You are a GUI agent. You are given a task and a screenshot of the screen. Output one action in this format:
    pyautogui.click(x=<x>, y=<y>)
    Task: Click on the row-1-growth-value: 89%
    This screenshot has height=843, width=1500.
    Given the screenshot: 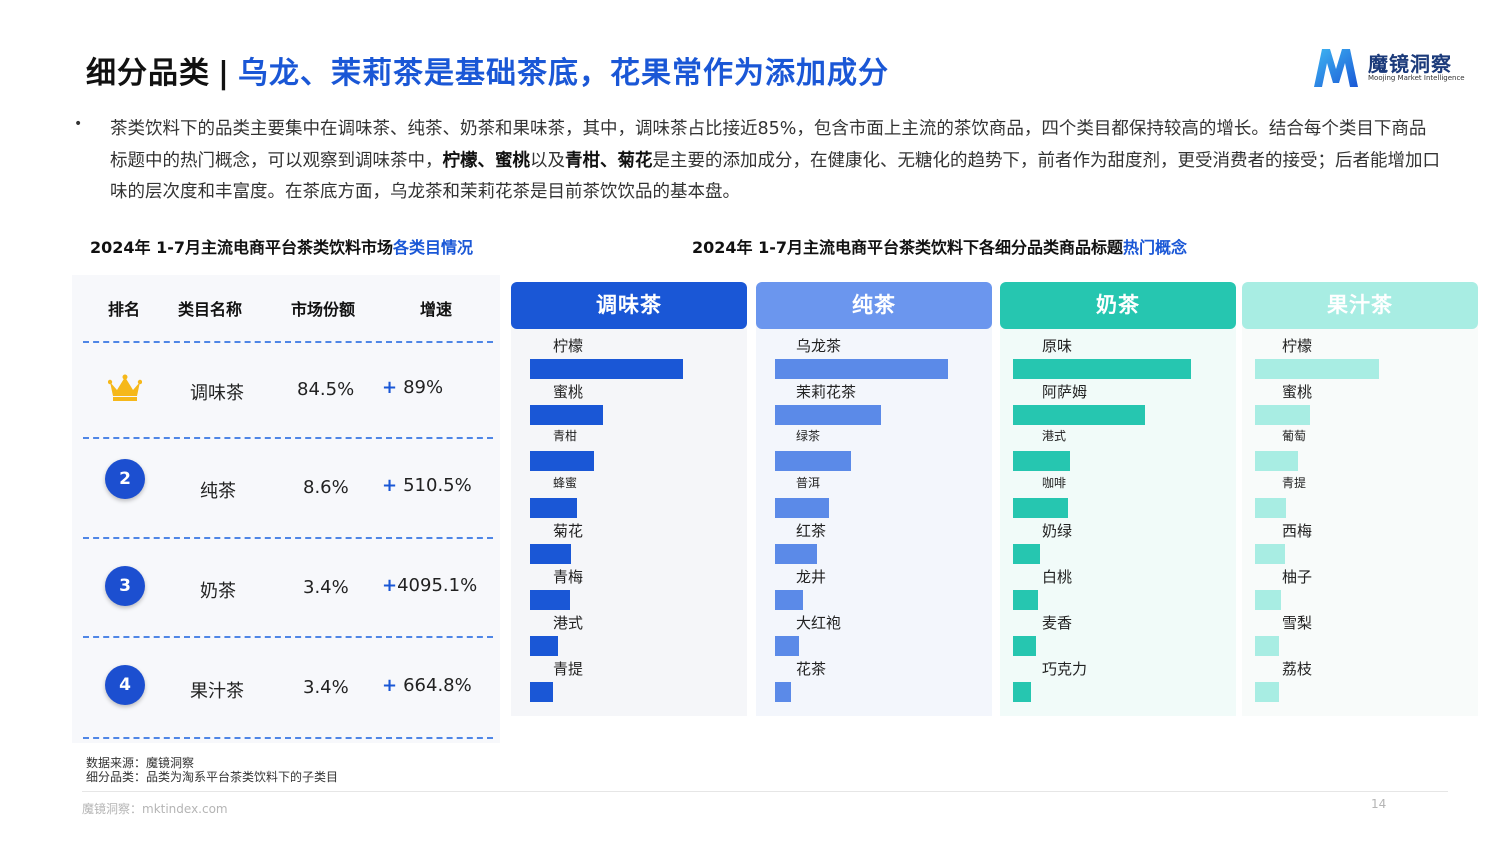 What is the action you would take?
    pyautogui.click(x=423, y=387)
    